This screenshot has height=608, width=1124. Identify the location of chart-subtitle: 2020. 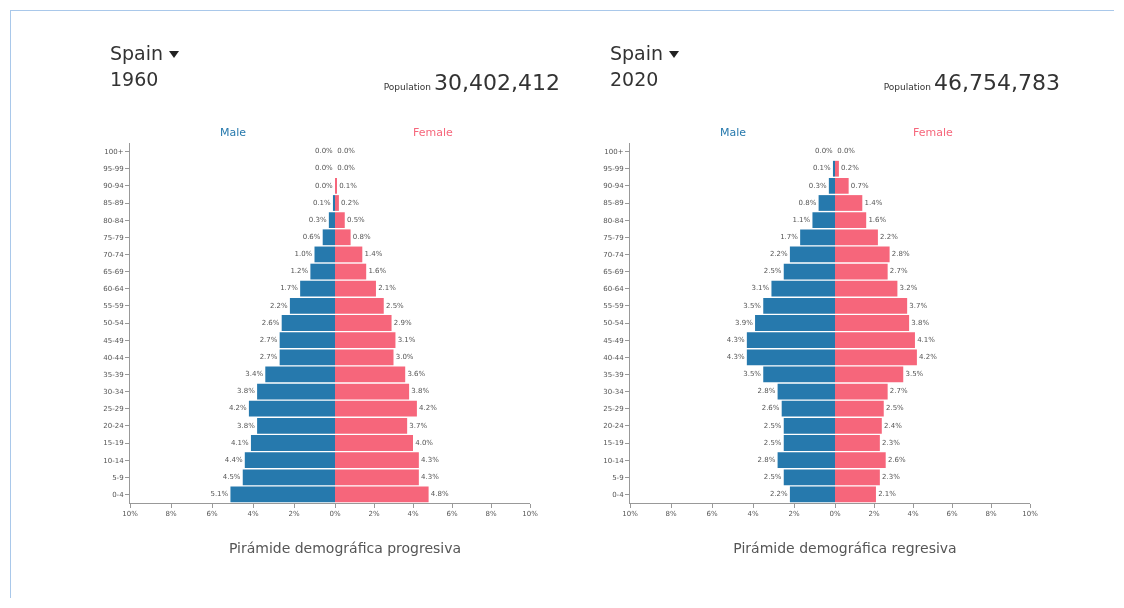
(634, 79).